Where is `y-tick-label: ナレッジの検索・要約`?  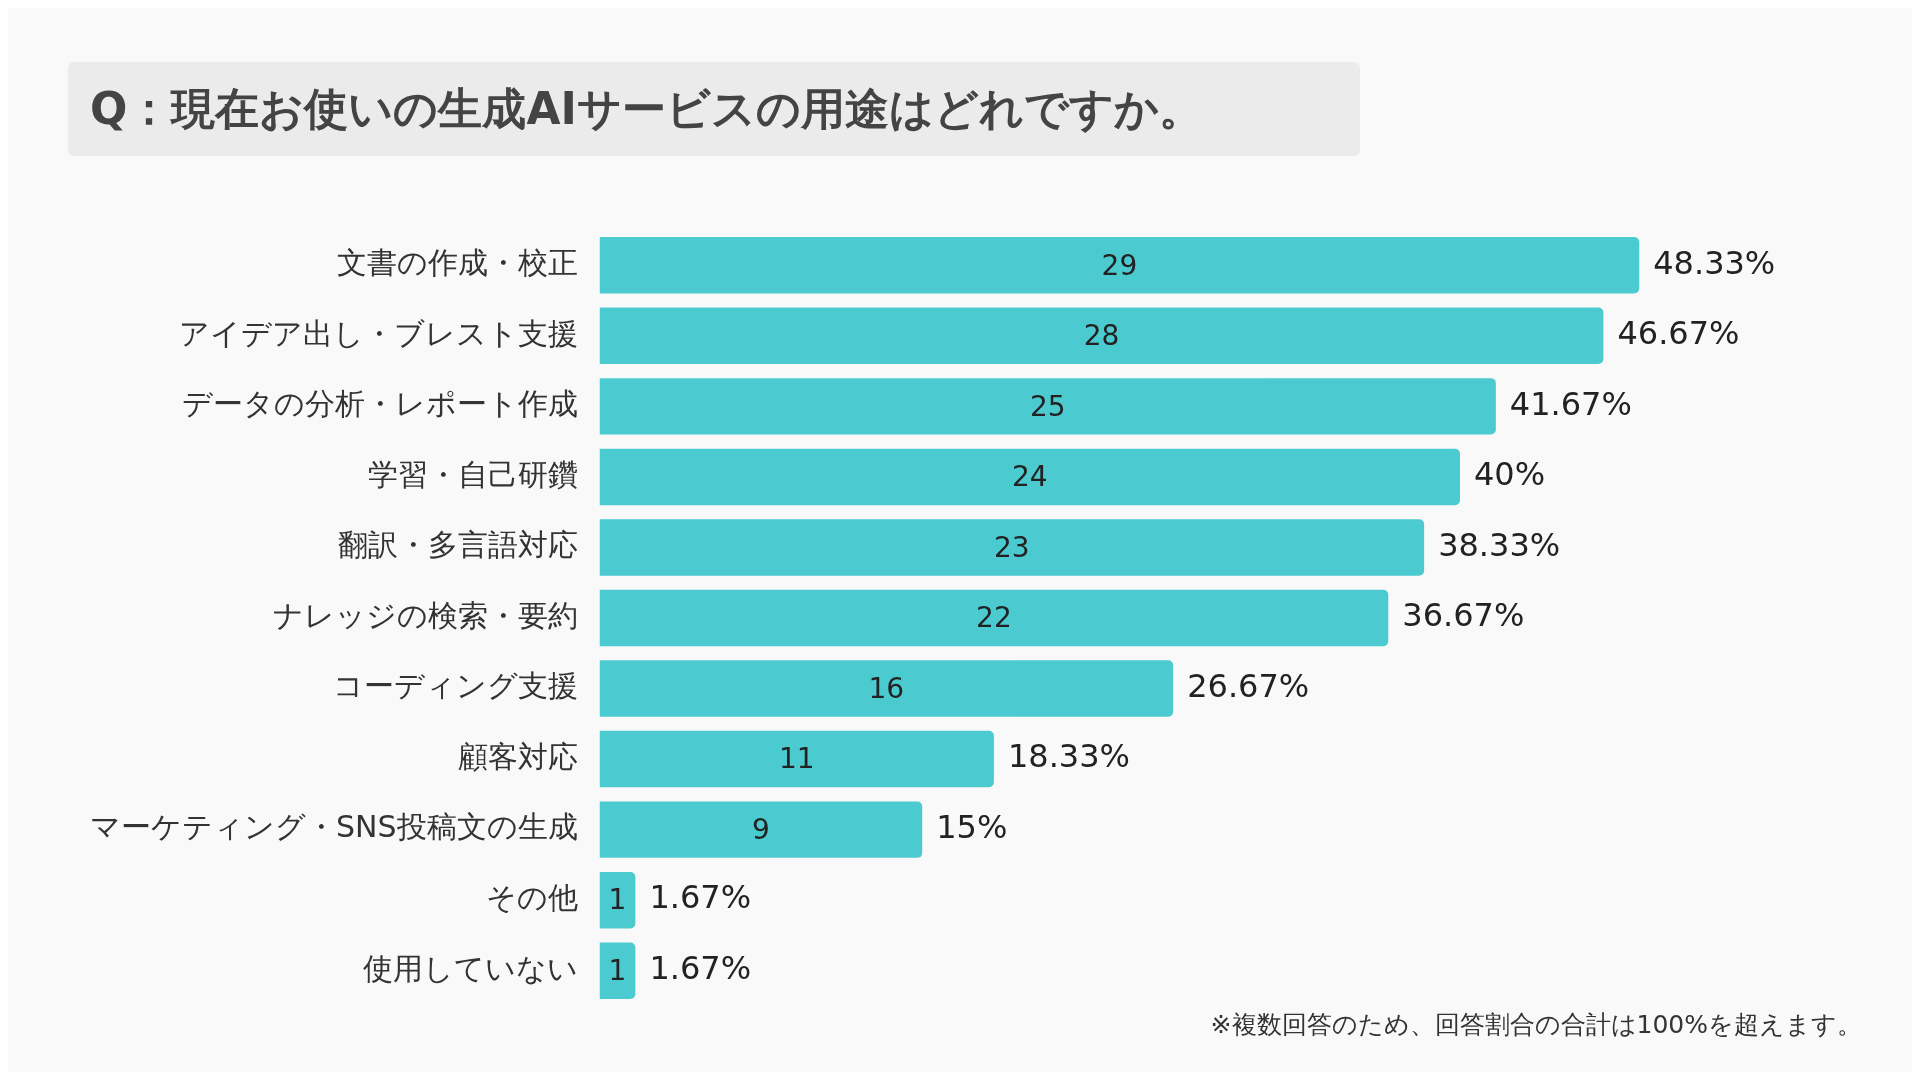 y-tick-label: ナレッジの検索・要約 is located at coordinates (425, 615).